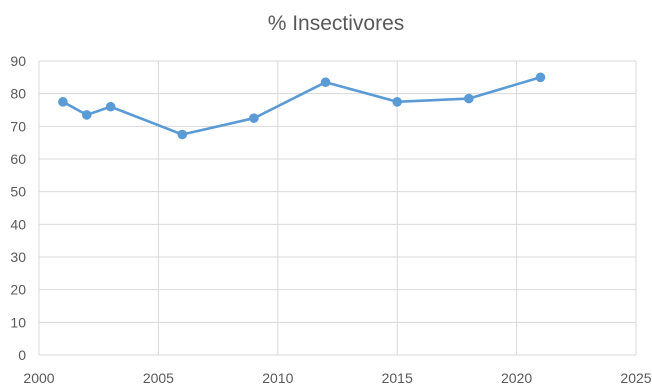 This screenshot has width=652, height=389. I want to click on y-tick-label: 50, so click(18, 192).